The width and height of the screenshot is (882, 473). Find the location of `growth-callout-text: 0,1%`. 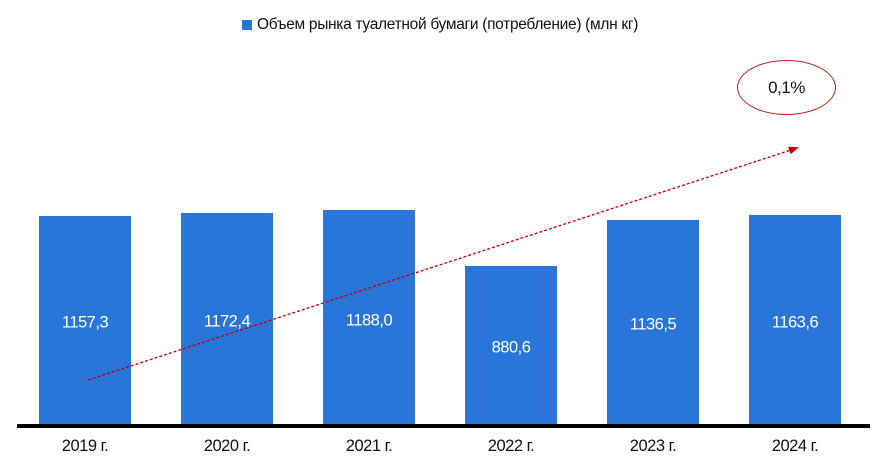

growth-callout-text: 0,1% is located at coordinates (786, 87).